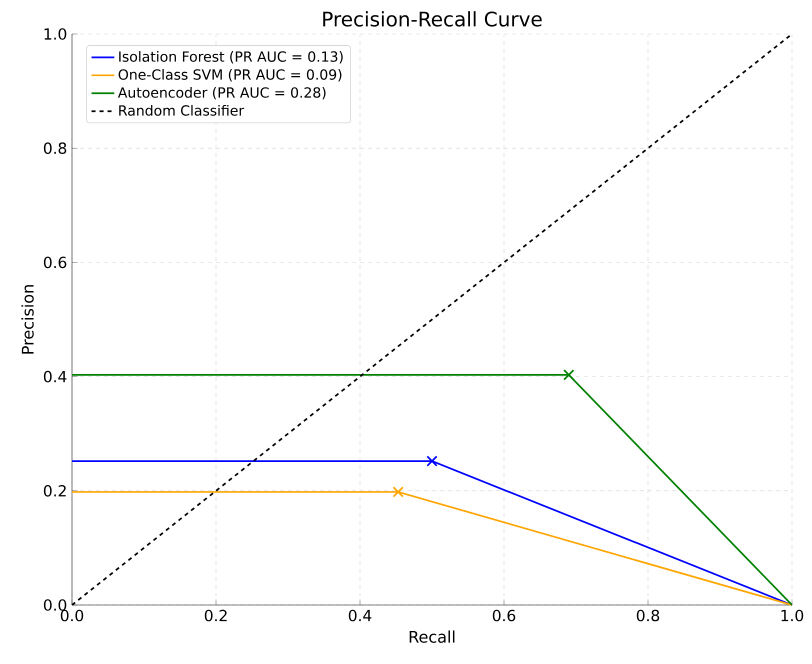 This screenshot has width=812, height=664. Describe the element at coordinates (55, 376) in the screenshot. I see `y-tick-label: 0.4` at that location.